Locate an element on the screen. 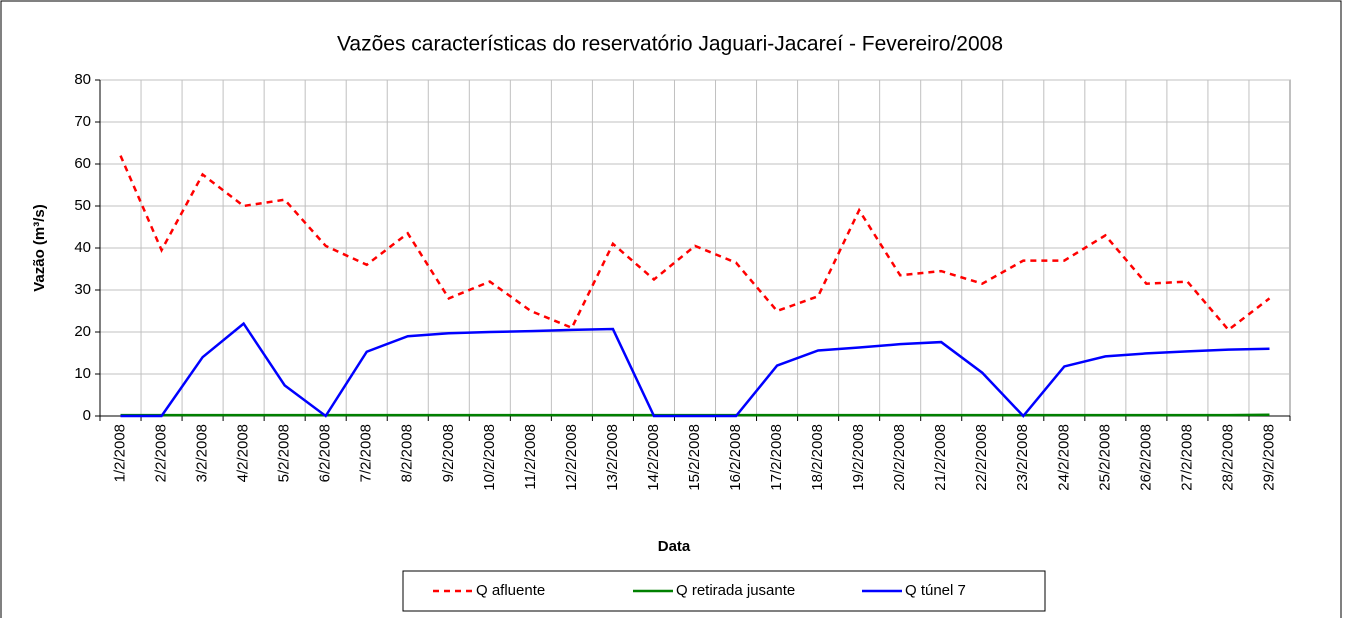 The image size is (1348, 618). x-tick-label: 26/2/2008 is located at coordinates (1145, 457).